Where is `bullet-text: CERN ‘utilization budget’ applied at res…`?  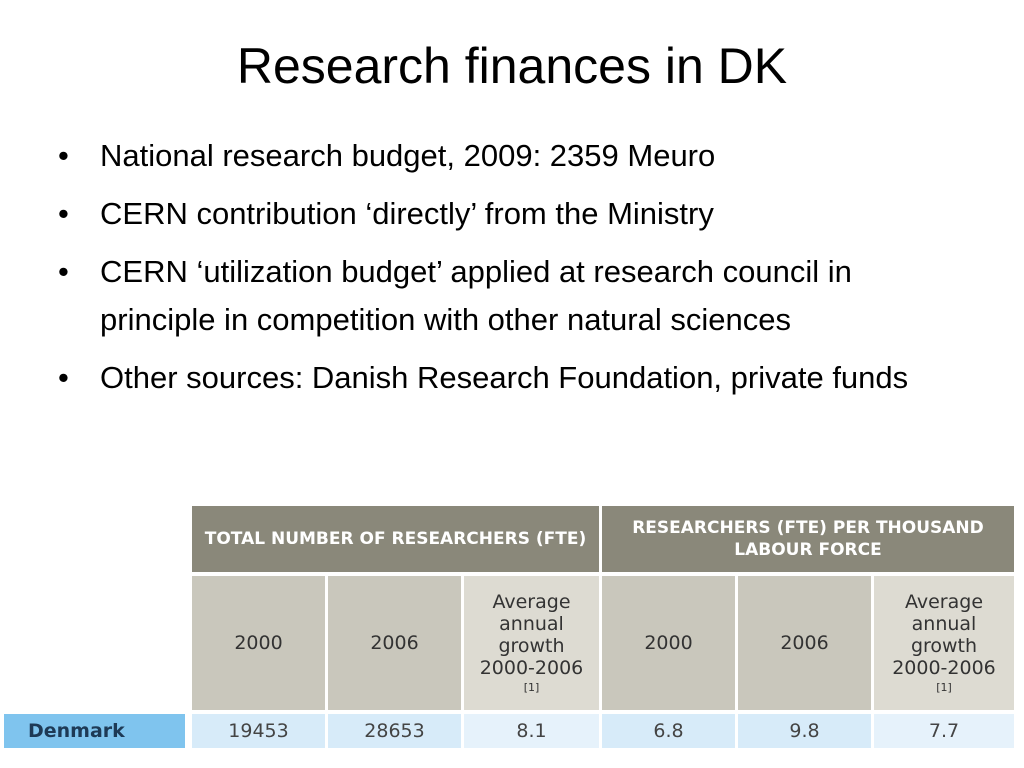 bullet-text: CERN ‘utilization budget’ applied at res… is located at coordinates (476, 295).